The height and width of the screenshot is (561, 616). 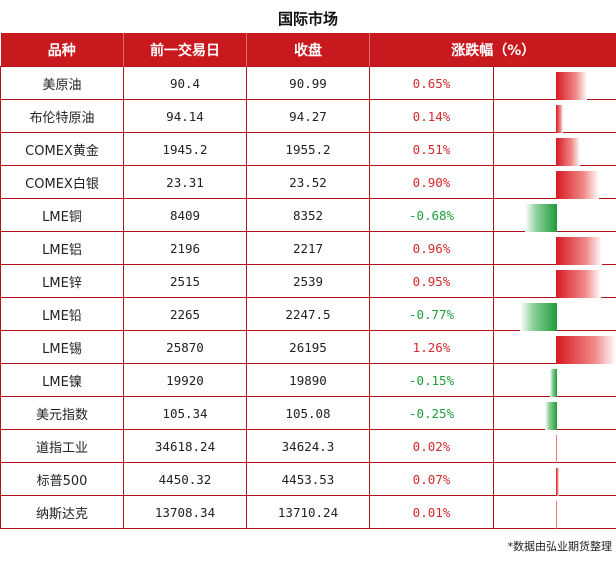 I want to click on cell-prev-day: 1945.2, so click(x=185, y=149).